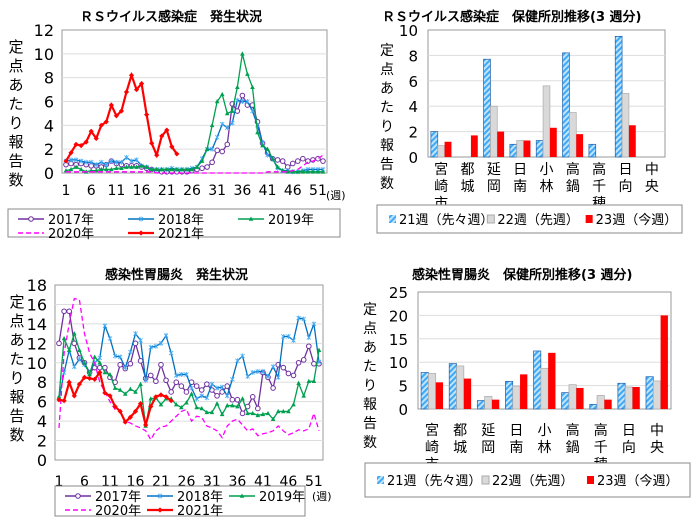  I want to click on rs-trend-y-axis-label: た, so click(15, 104).